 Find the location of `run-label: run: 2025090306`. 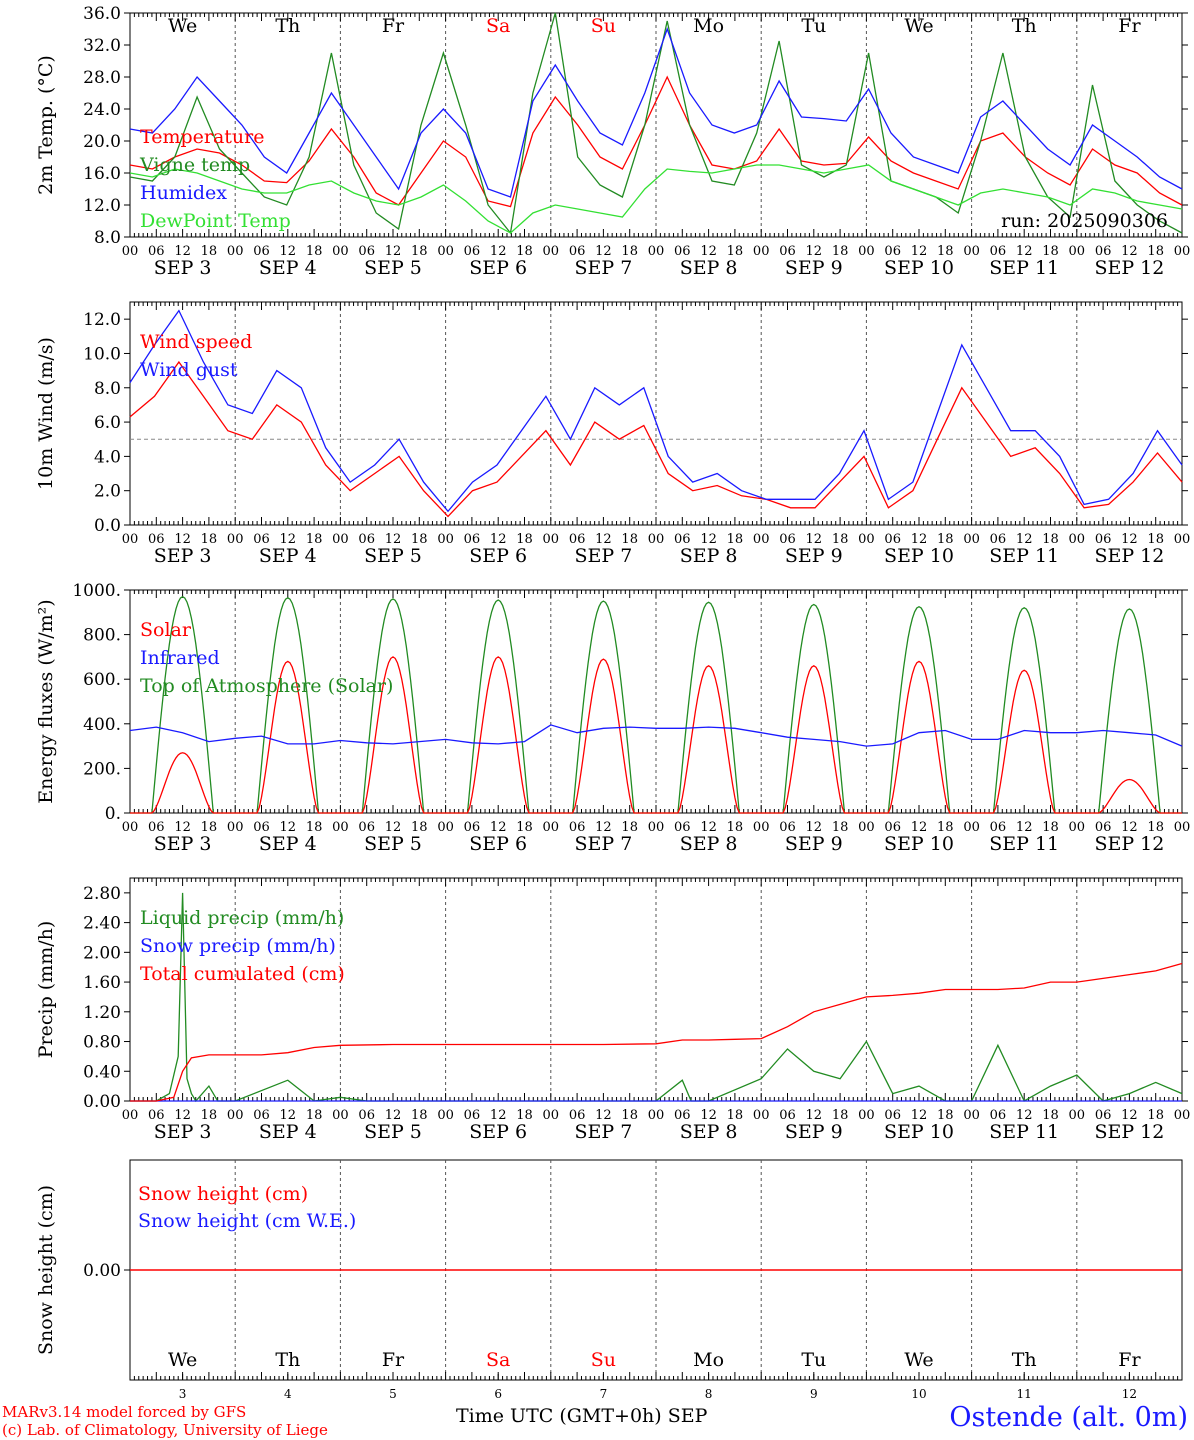

run-label: run: 2025090306 is located at coordinates (1084, 221).